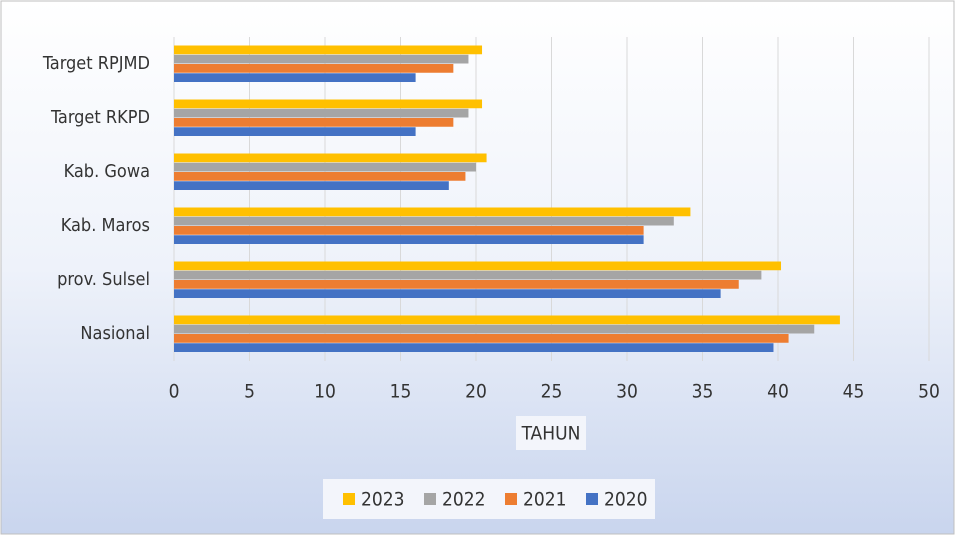  Describe the element at coordinates (401, 392) in the screenshot. I see `x-tick-label: 15` at that location.